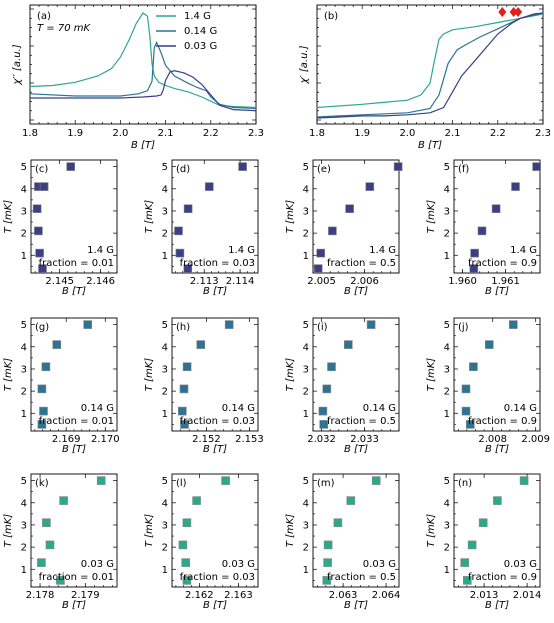  What do you see at coordinates (211, 133) in the screenshot?
I see `x-tick-label: 2.2` at bounding box center [211, 133].